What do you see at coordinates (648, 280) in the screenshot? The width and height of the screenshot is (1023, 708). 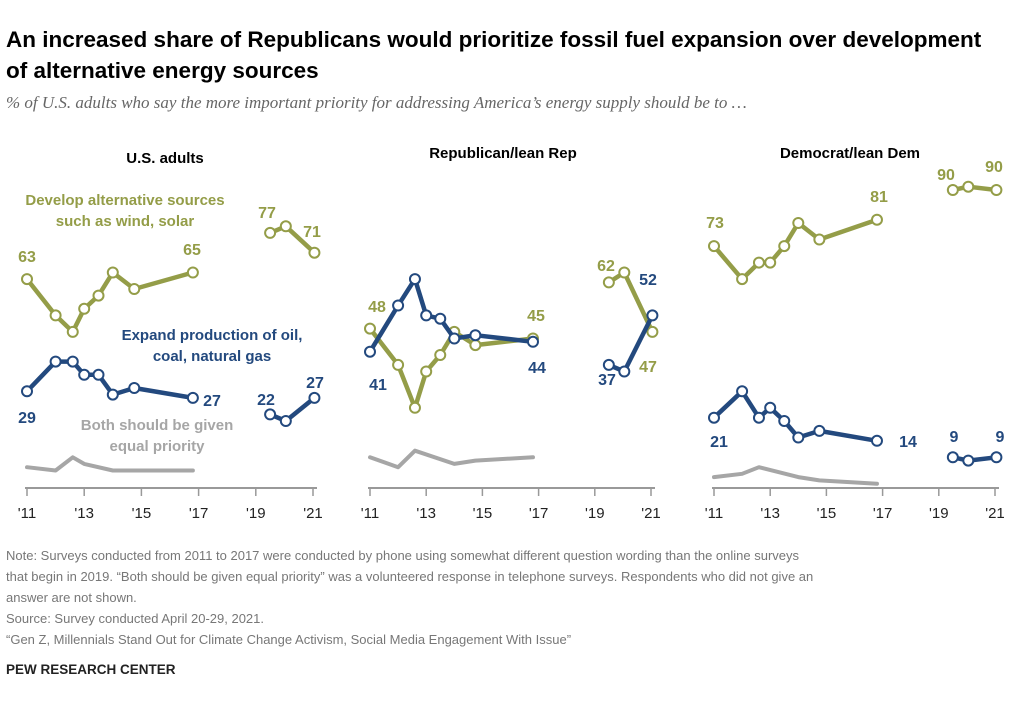 I see `data-label-fossil: 52` at bounding box center [648, 280].